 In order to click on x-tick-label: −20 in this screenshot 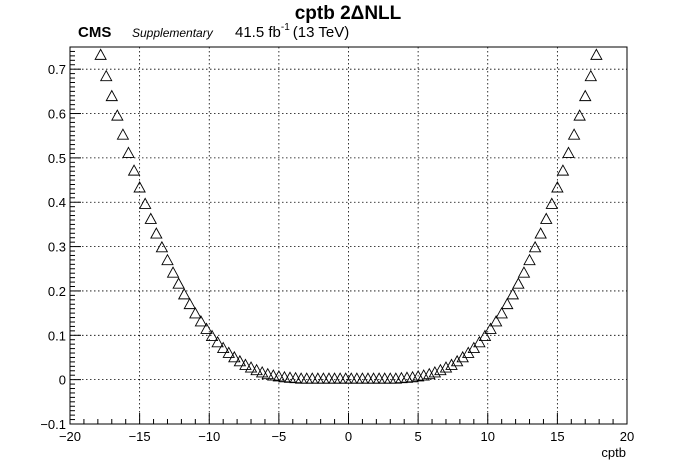, I will do `click(70, 436)`.